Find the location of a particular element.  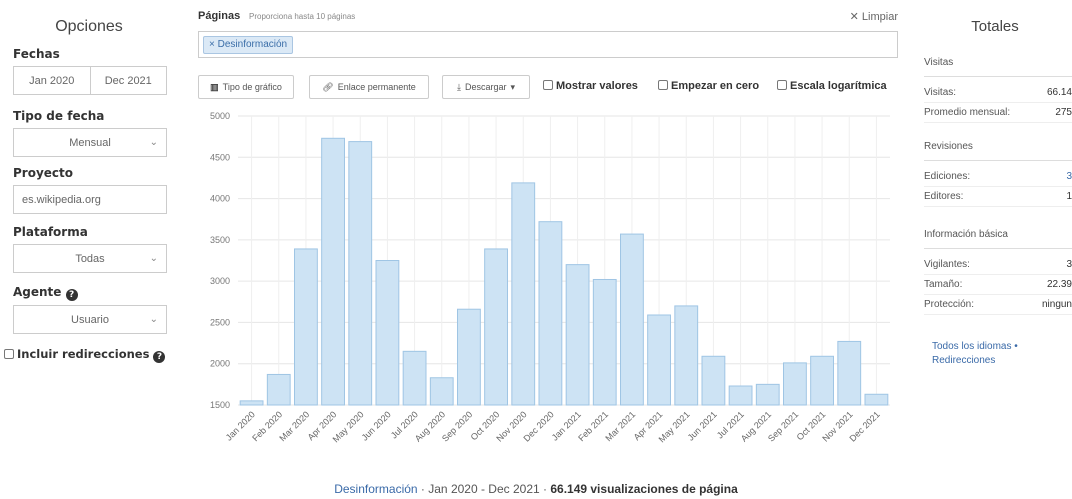

chart-type-button: ▥ Tipo de gráfico is located at coordinates (246, 87).